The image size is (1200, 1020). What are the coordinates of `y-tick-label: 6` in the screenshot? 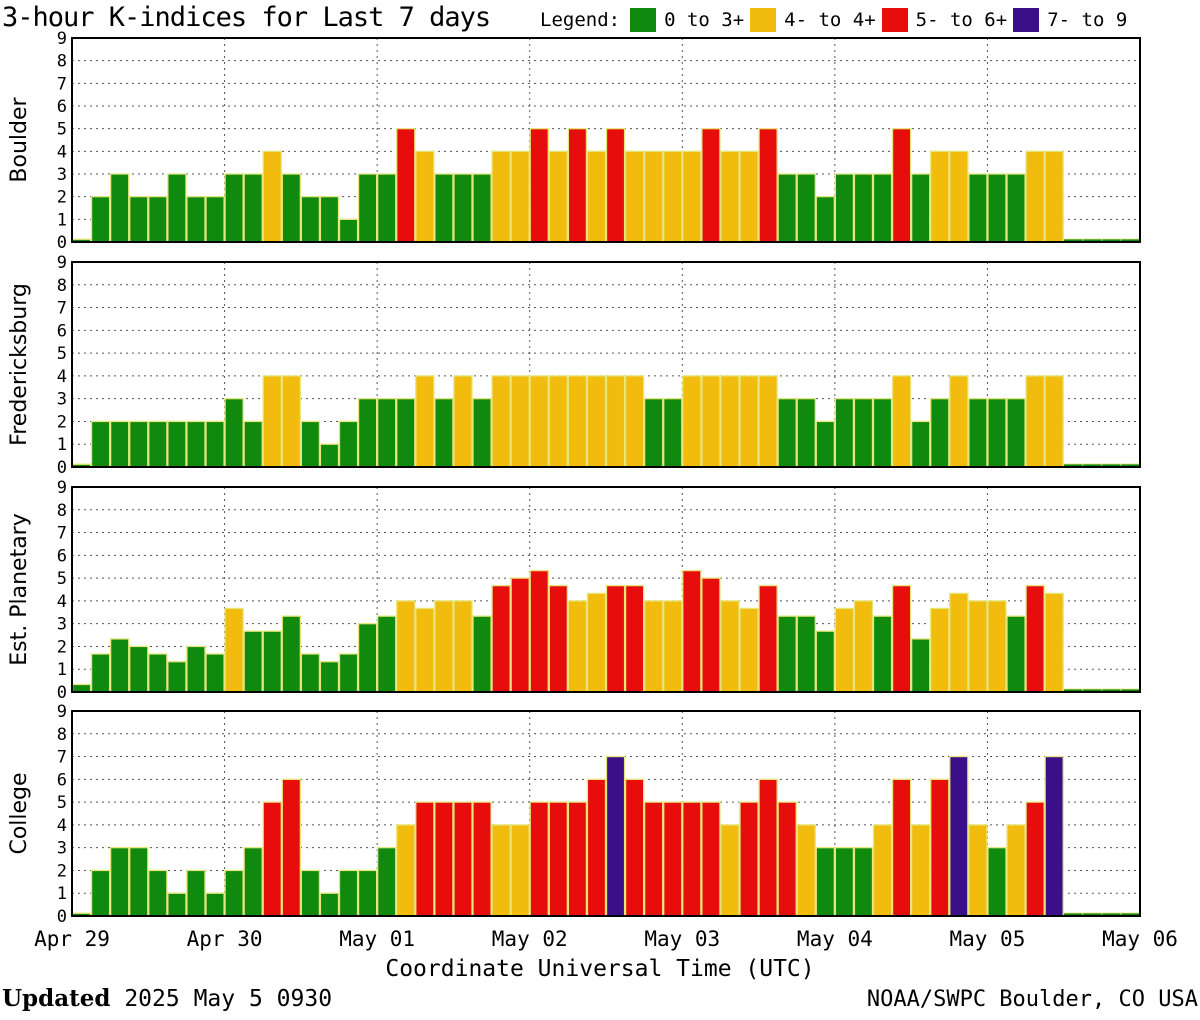 It's located at (62, 556).